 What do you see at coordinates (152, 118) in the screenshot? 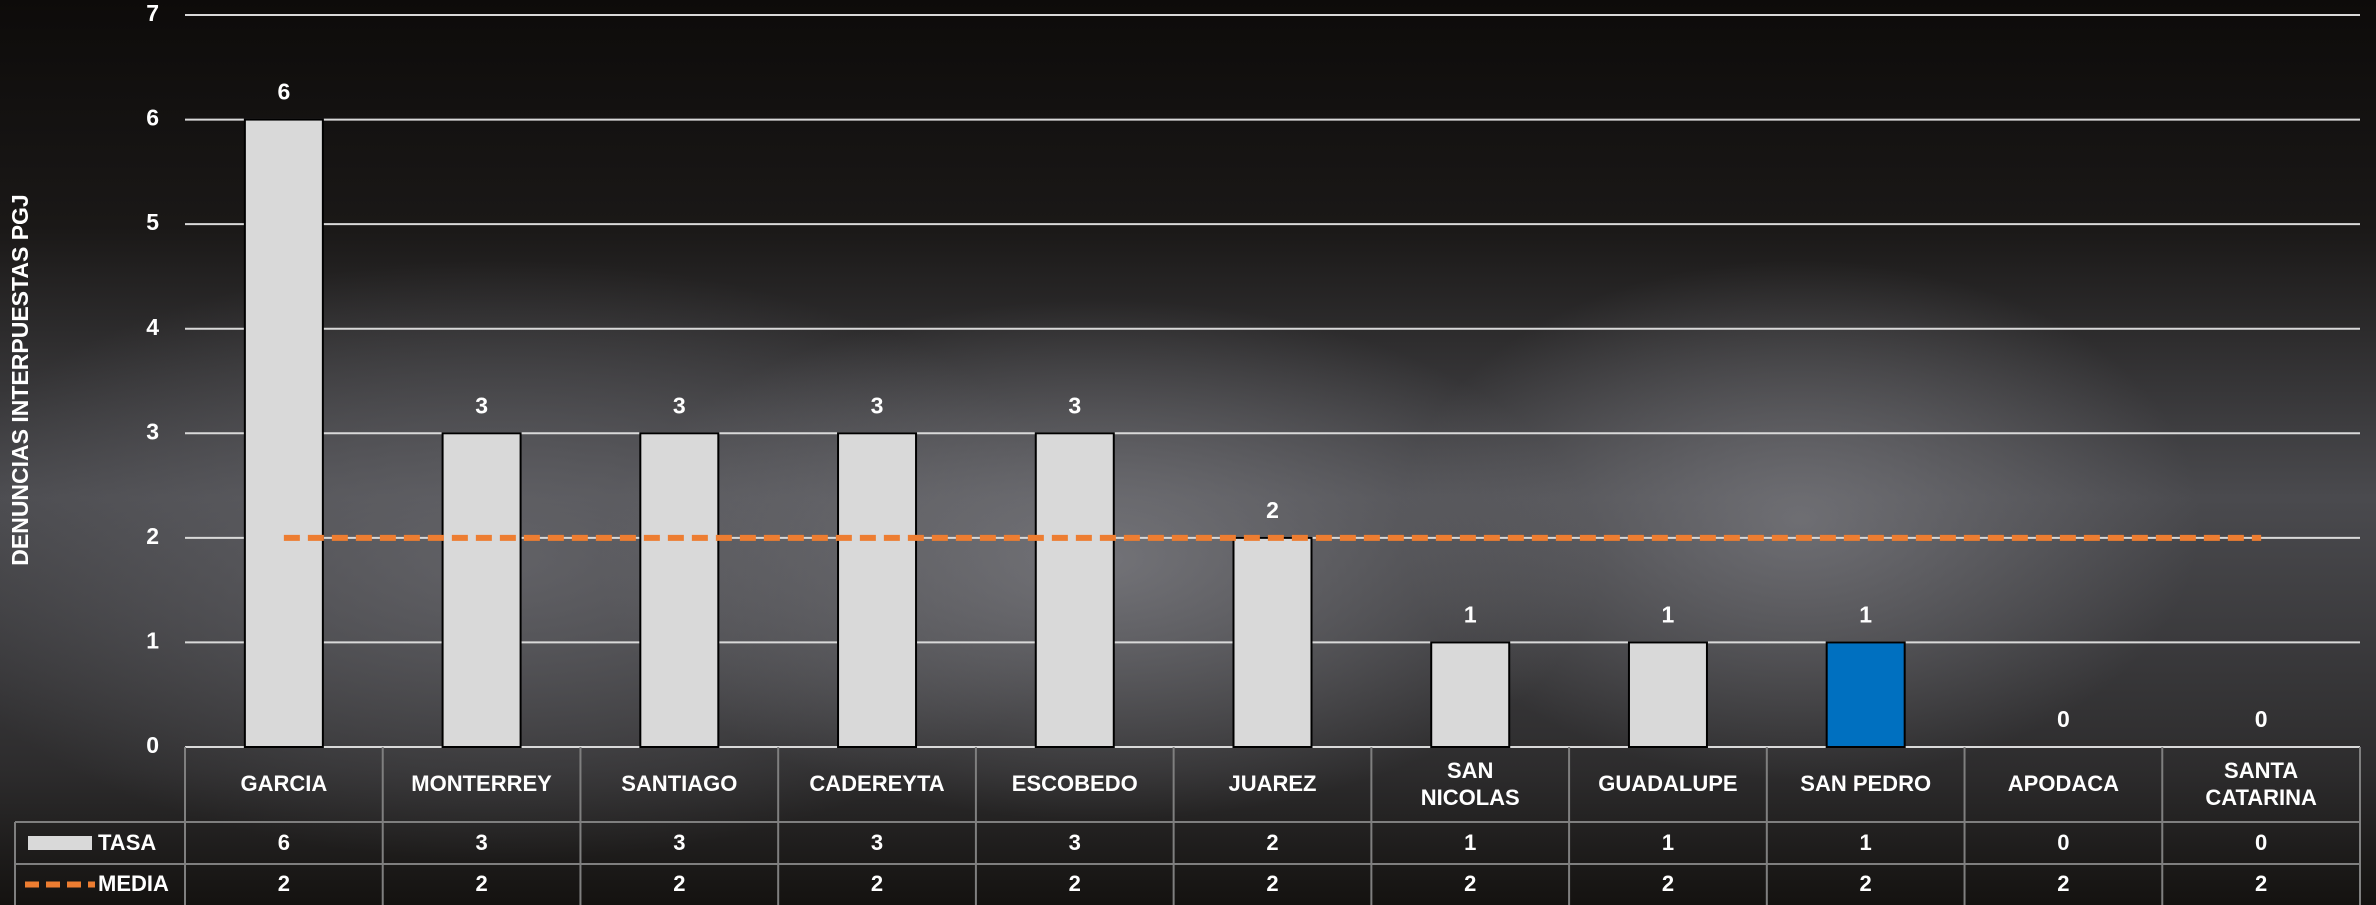
I see `y-tick-label: 6` at bounding box center [152, 118].